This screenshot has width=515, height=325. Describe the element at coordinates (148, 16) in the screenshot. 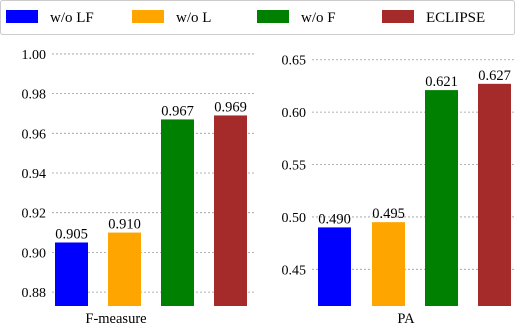

I see `legend-swatch-w-o-l` at that location.